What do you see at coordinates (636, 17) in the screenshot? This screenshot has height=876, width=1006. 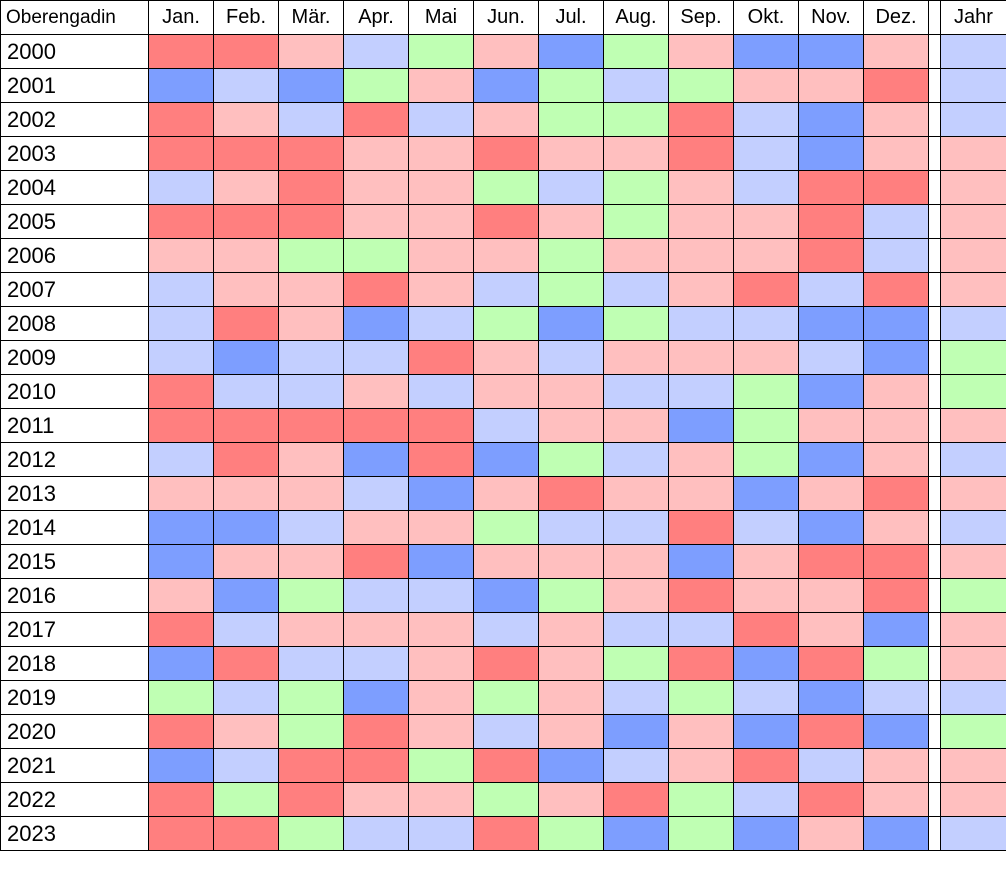 I see `month-header: Aug.` at bounding box center [636, 17].